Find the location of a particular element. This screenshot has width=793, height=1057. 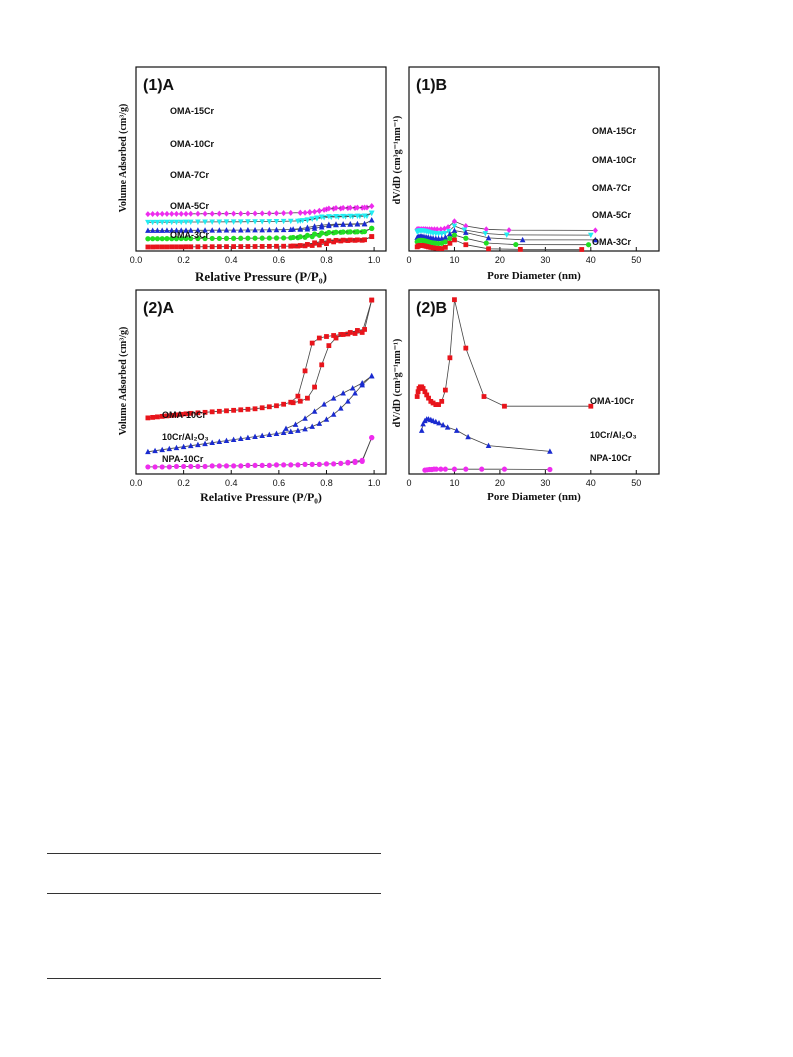

panel-2a-label: (2)A is located at coordinates (159, 308).